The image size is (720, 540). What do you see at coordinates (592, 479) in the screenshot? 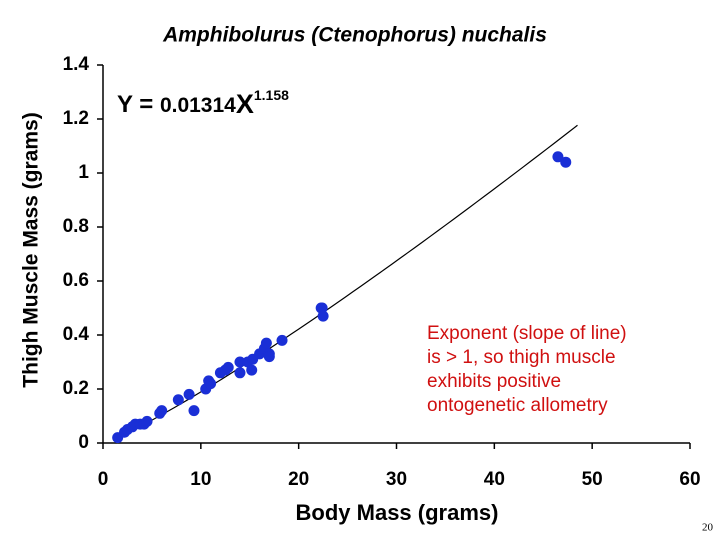
I see `x-tick-label: 50` at bounding box center [592, 479].